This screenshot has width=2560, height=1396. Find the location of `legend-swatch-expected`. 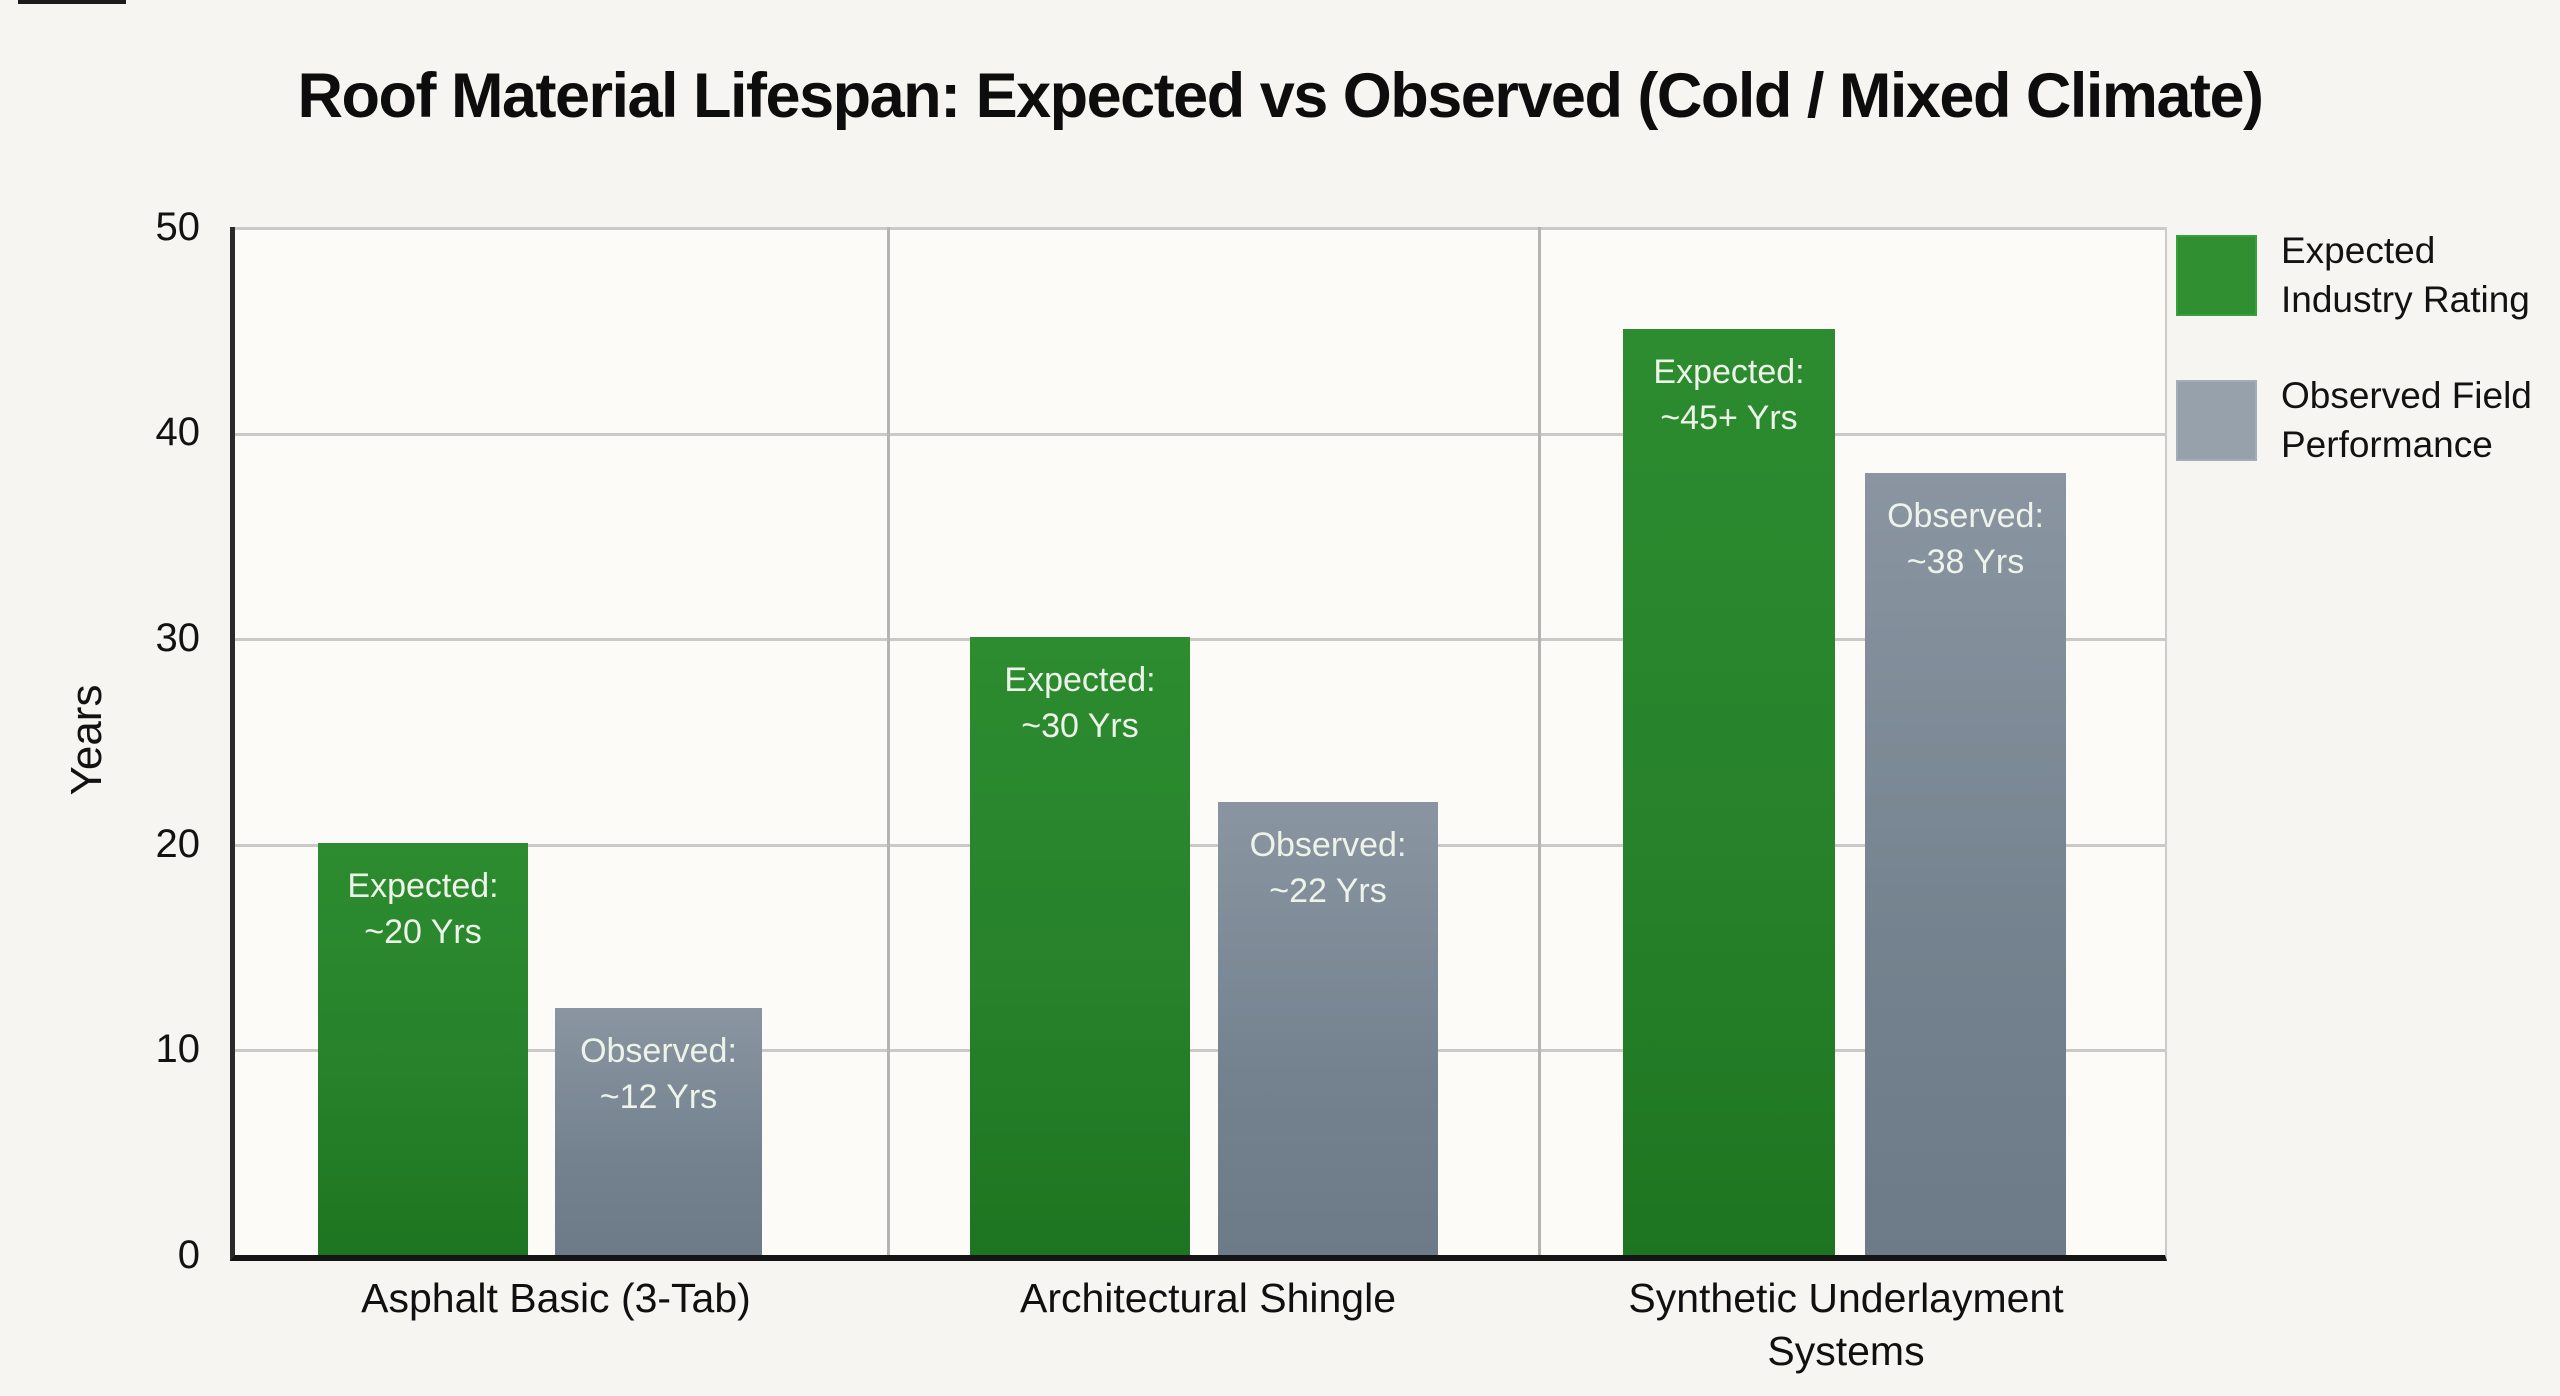

legend-swatch-expected is located at coordinates (2216, 275).